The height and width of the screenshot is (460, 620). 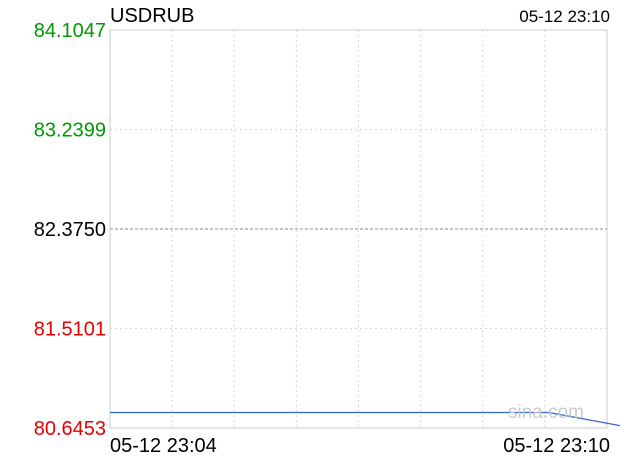 I want to click on y-tick-label: 82.3750, so click(x=70, y=230).